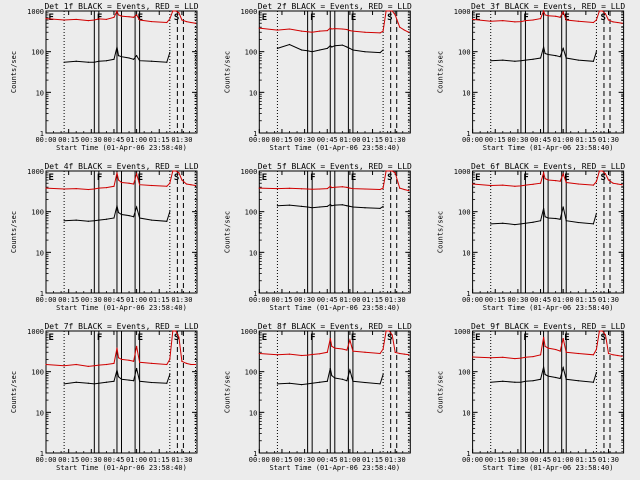  Describe the element at coordinates (548, 166) in the screenshot. I see `panel-title: Det 6f BLACK = Events, RED = LLD` at that location.